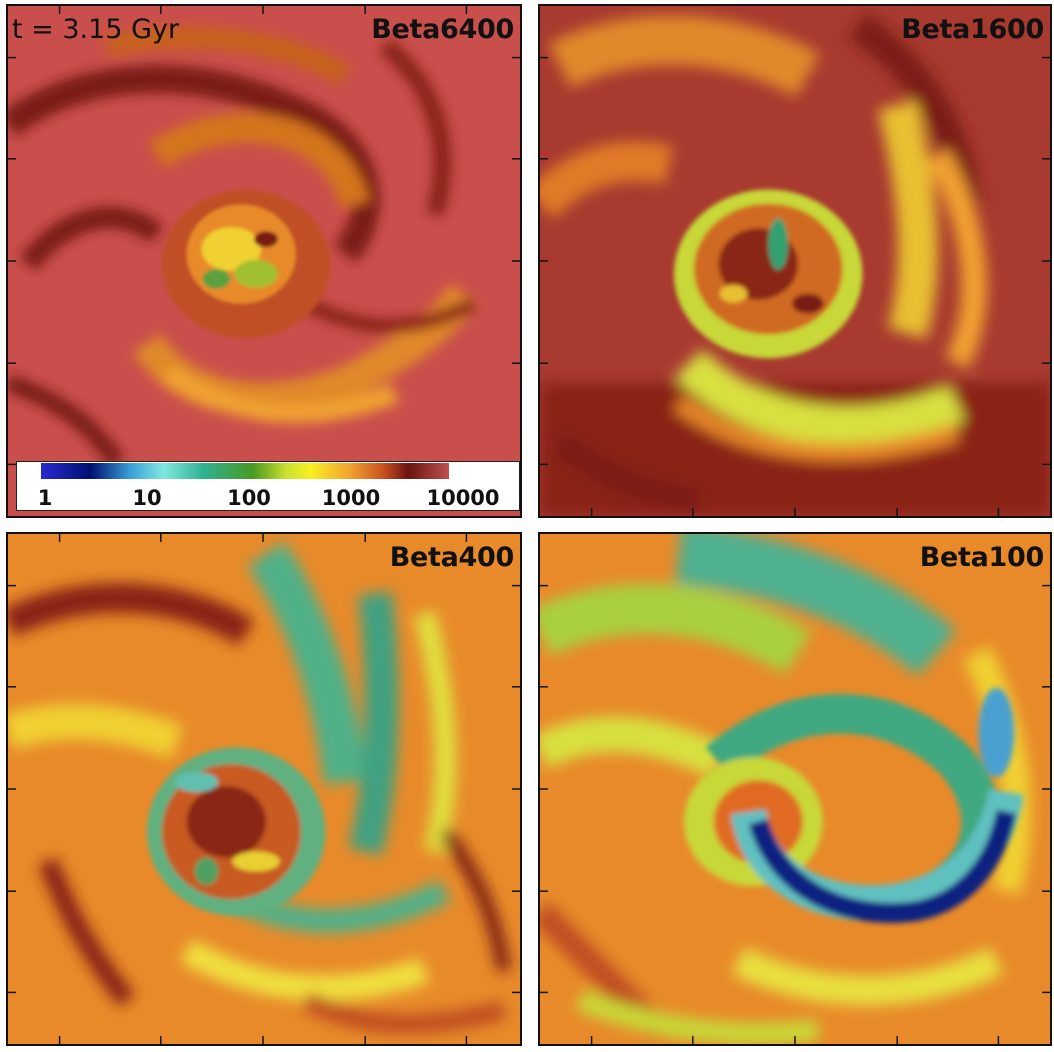 Image resolution: width=1054 pixels, height=1052 pixels. What do you see at coordinates (972, 29) in the screenshot?
I see `panel-label-beta1600: Beta1600` at bounding box center [972, 29].